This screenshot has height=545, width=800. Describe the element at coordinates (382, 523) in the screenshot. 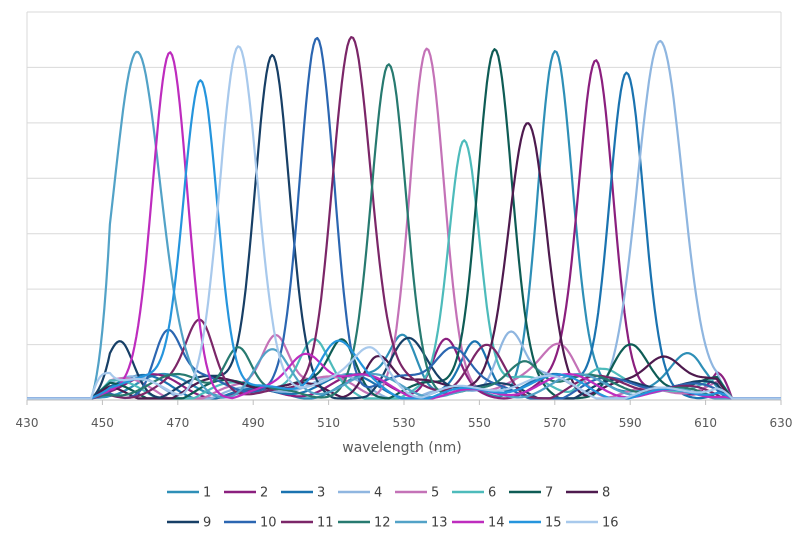

I see `legend-label-12: 12` at that location.